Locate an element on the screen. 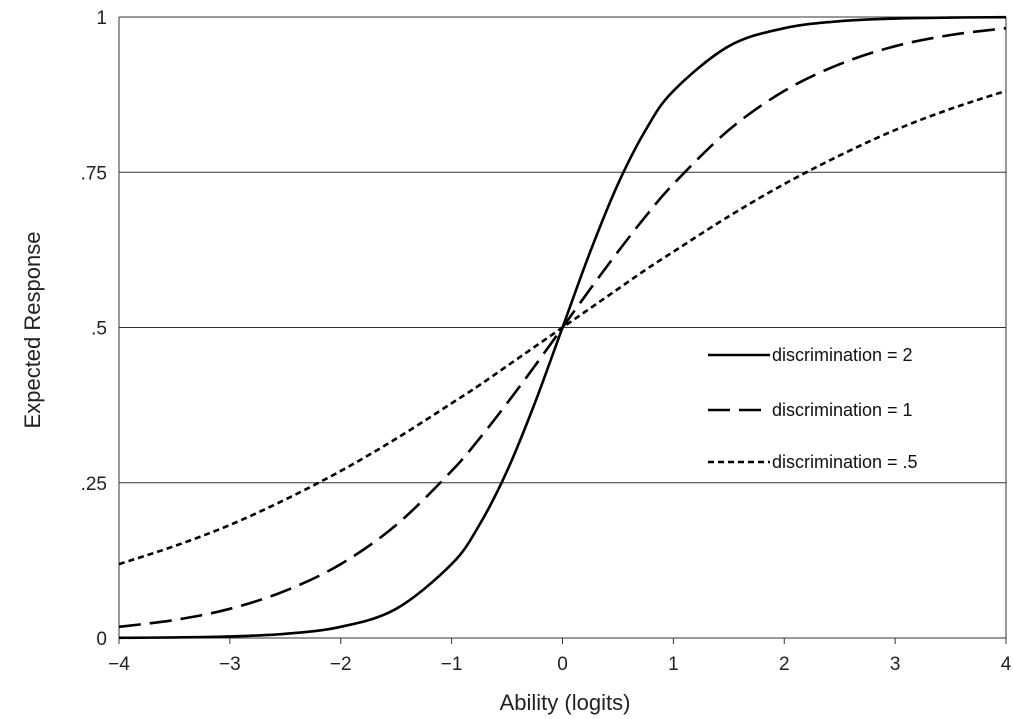 The height and width of the screenshot is (719, 1013). y-tick-label-3: .75 is located at coordinates (94, 173).